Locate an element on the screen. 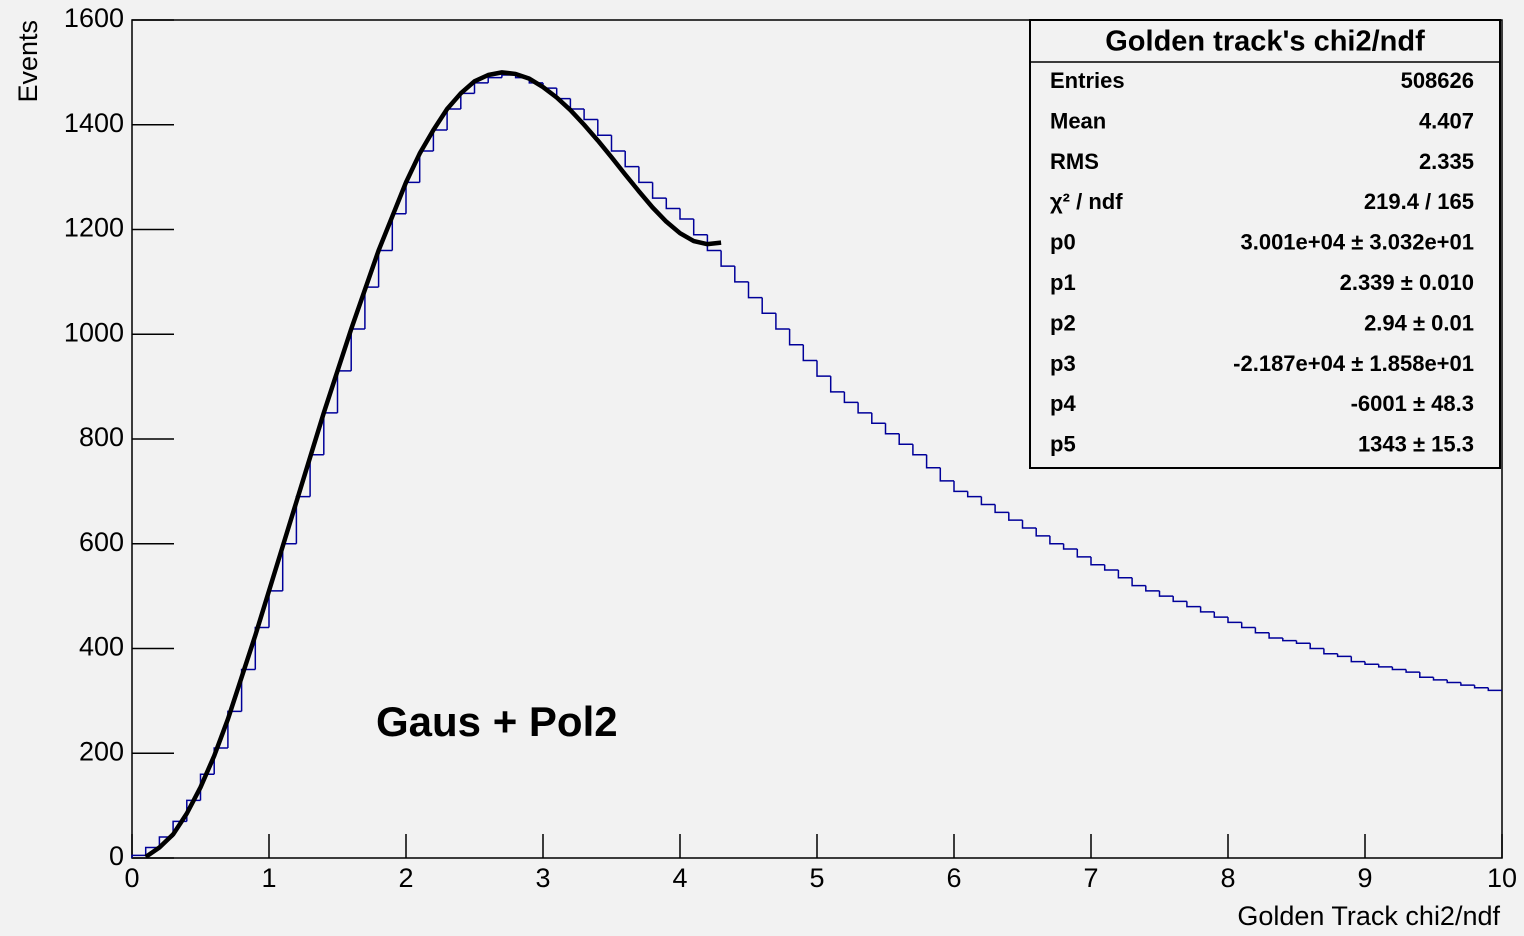 This screenshot has height=936, width=1524. y-tick-label: 600 is located at coordinates (101, 542).